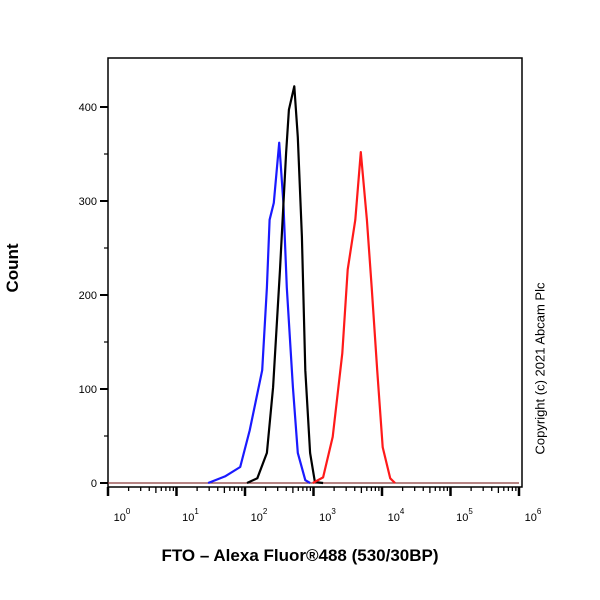 The image size is (600, 600). Describe the element at coordinates (533, 515) in the screenshot. I see `x-tick-label: 10⁶` at that location.